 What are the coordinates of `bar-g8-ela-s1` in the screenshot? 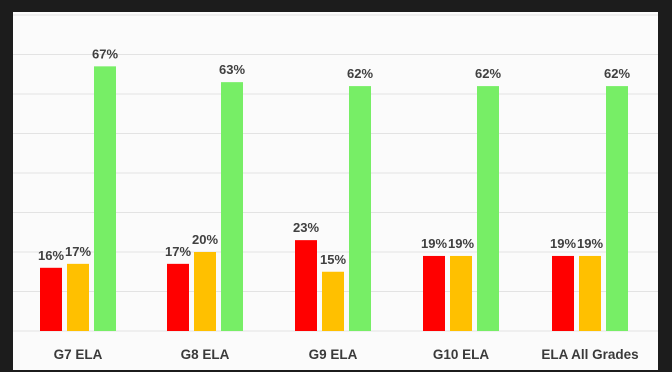 It's located at (178, 297).